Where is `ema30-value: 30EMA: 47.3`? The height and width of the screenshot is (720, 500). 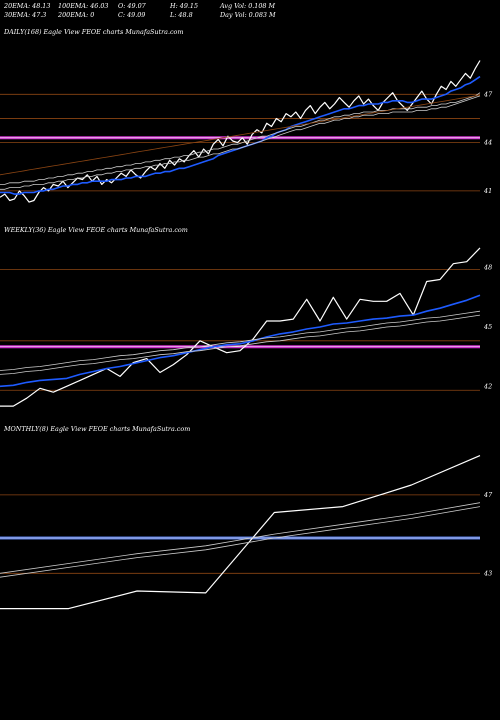 ema30-value: 30EMA: 47.3 is located at coordinates (25, 15).